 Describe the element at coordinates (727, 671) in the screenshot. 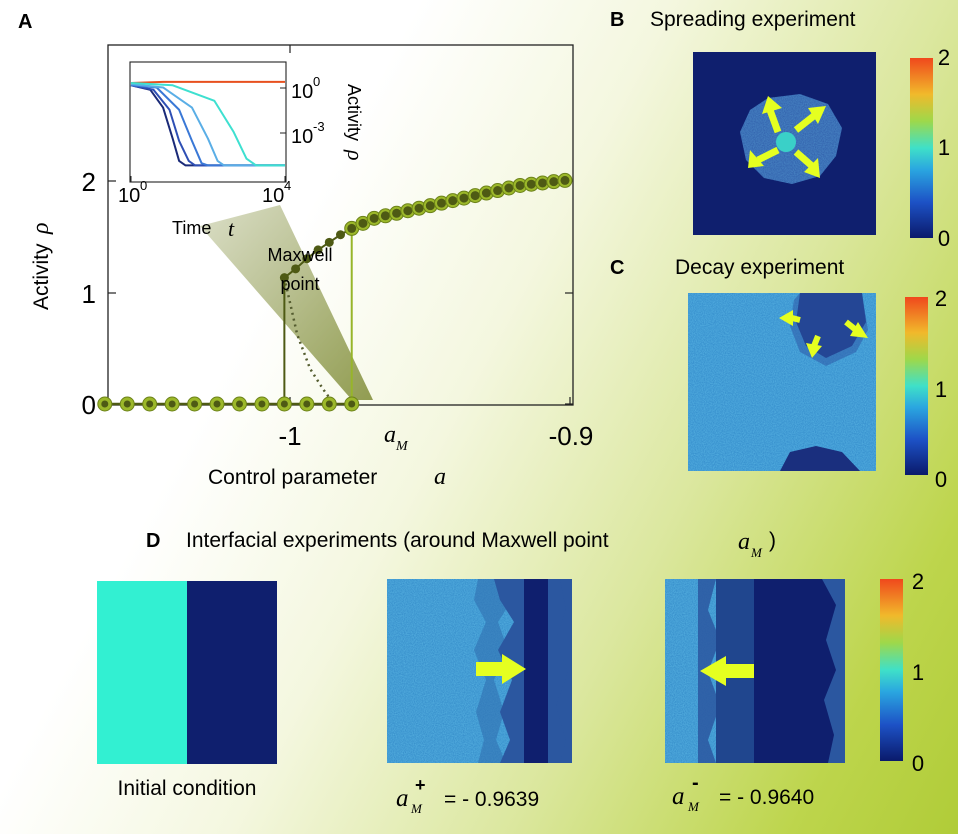

I see `arrow-left-icon` at that location.